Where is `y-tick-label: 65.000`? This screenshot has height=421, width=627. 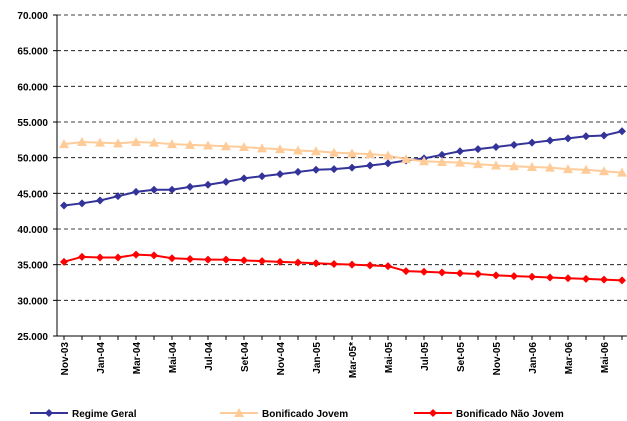 y-tick-label: 65.000 is located at coordinates (32, 52).